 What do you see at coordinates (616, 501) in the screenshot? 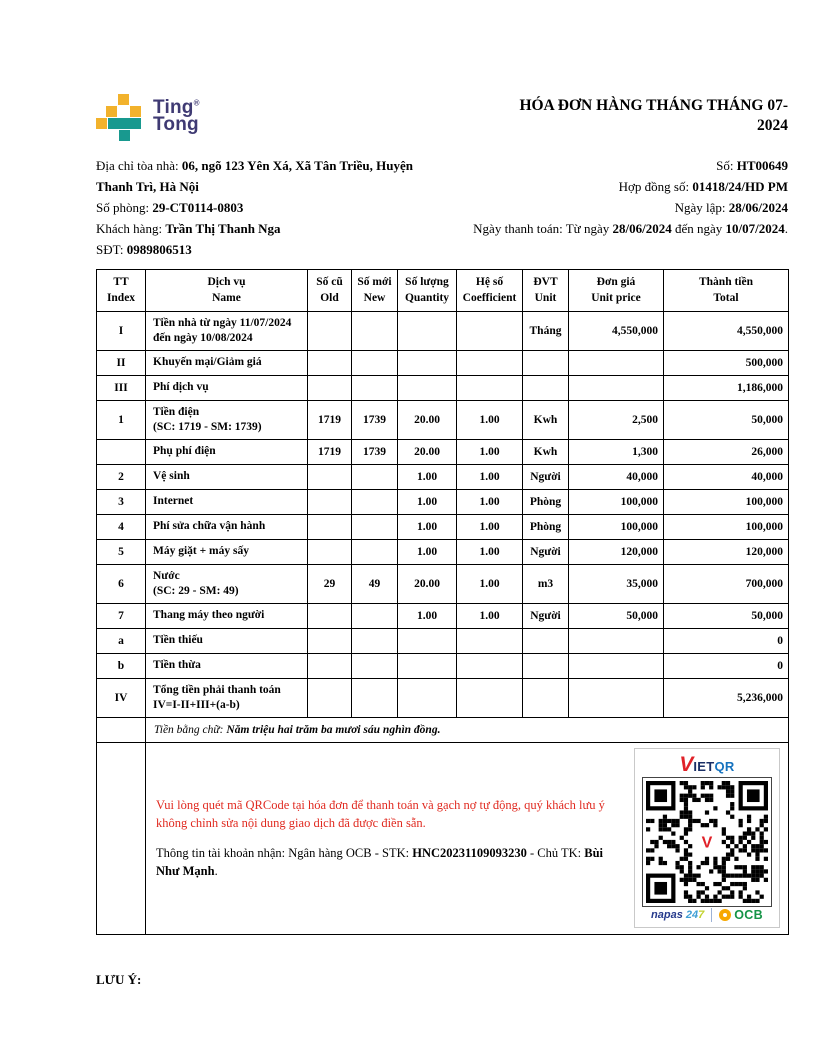
I see `table-cell: 100,000` at bounding box center [616, 501].